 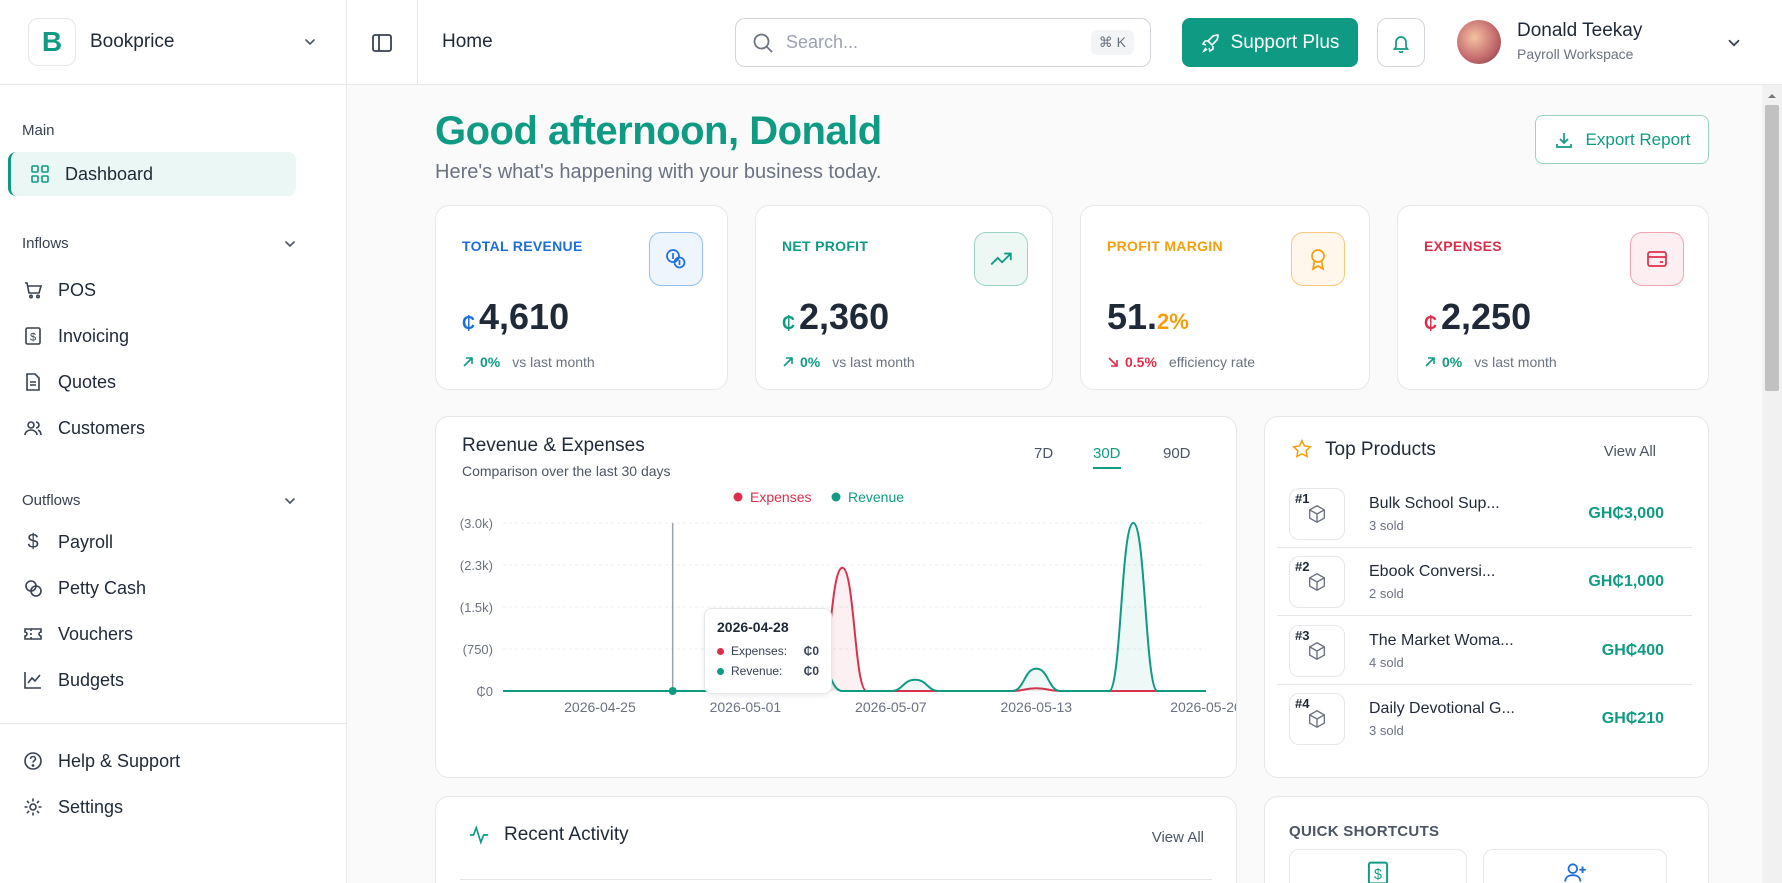 I want to click on line-chart-icon, so click(x=33, y=680).